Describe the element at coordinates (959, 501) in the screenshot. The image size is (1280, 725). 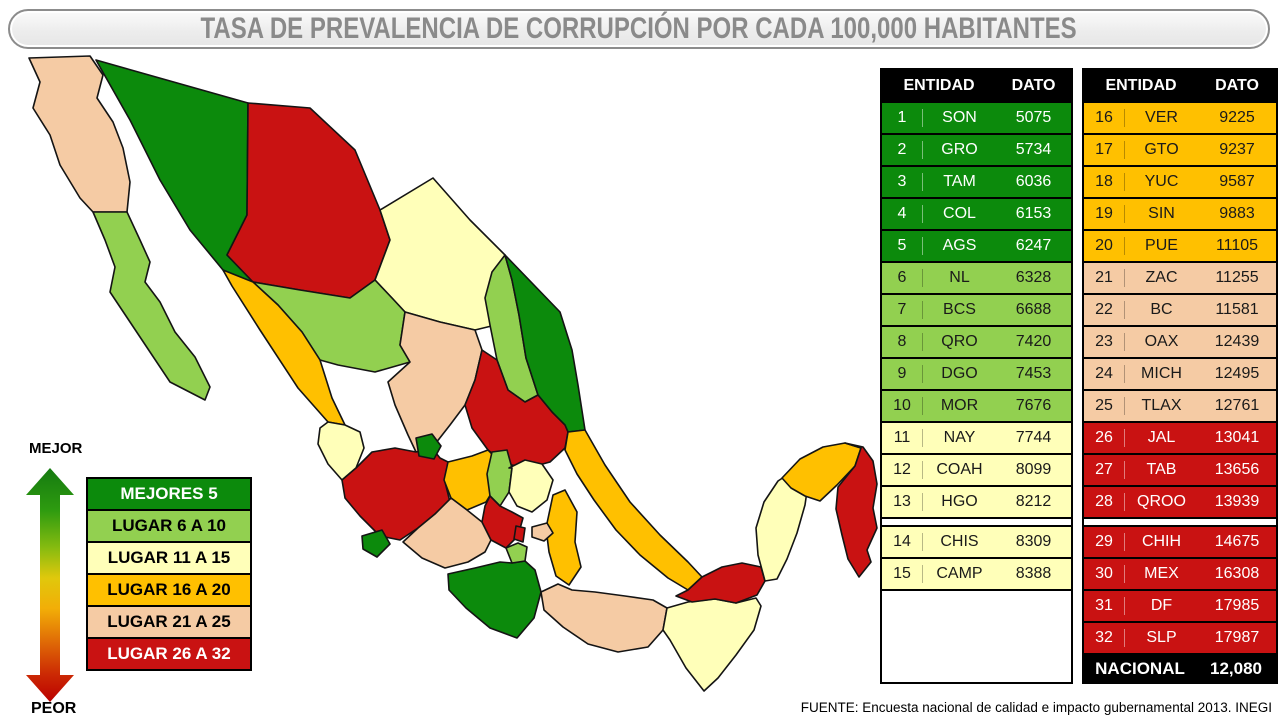
I see `entity-cell: HGO` at that location.